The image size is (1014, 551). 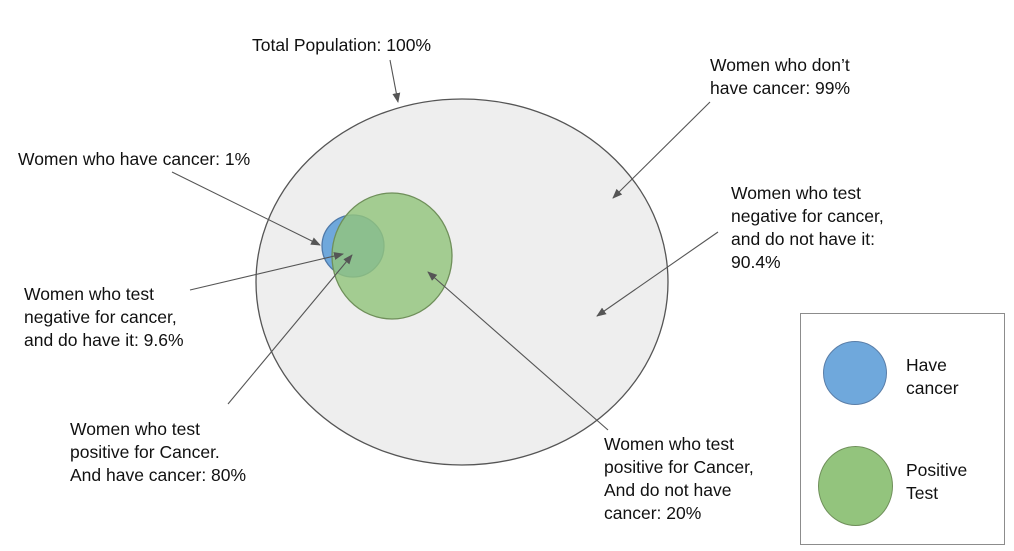 What do you see at coordinates (342, 45) in the screenshot?
I see `label-total-population: Total Population: 100%` at bounding box center [342, 45].